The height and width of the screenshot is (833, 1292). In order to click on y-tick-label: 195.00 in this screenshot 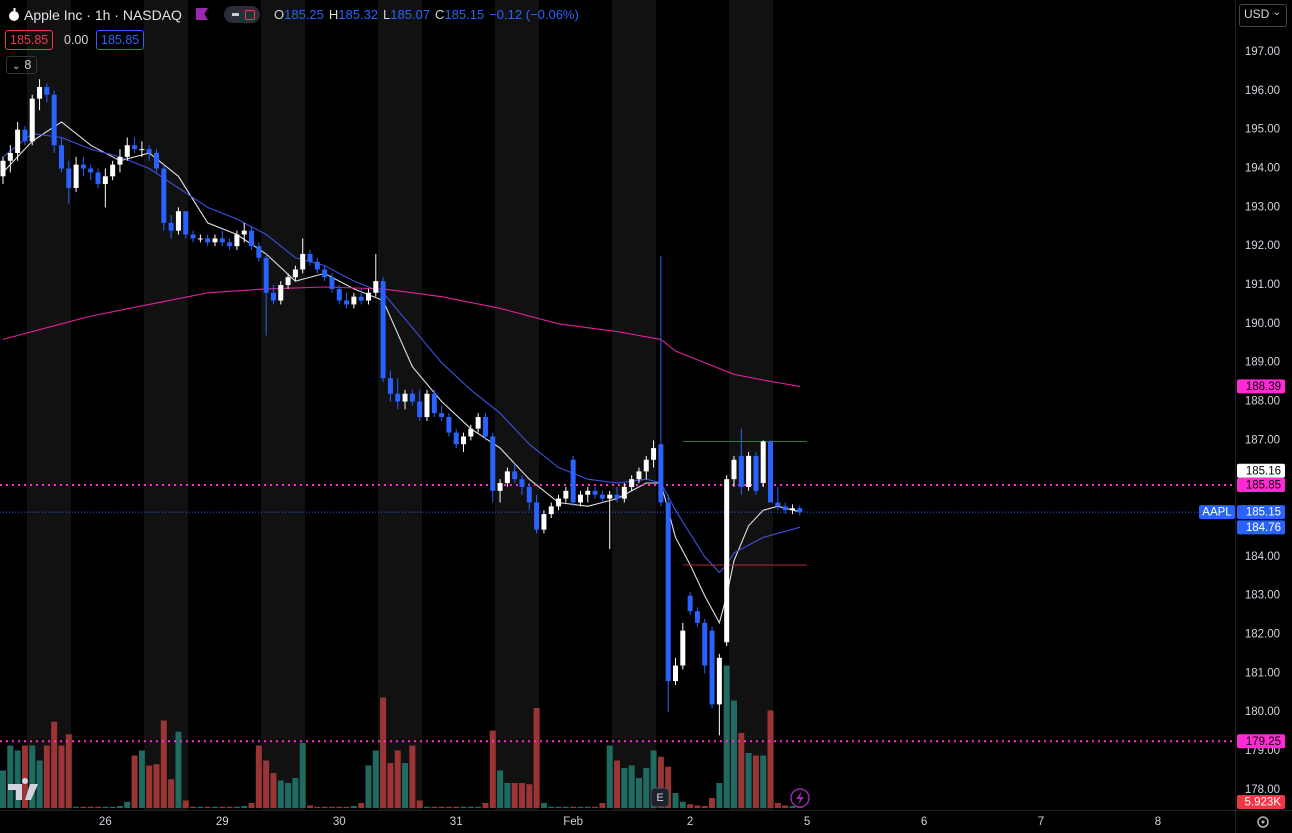, I will do `click(1262, 130)`.